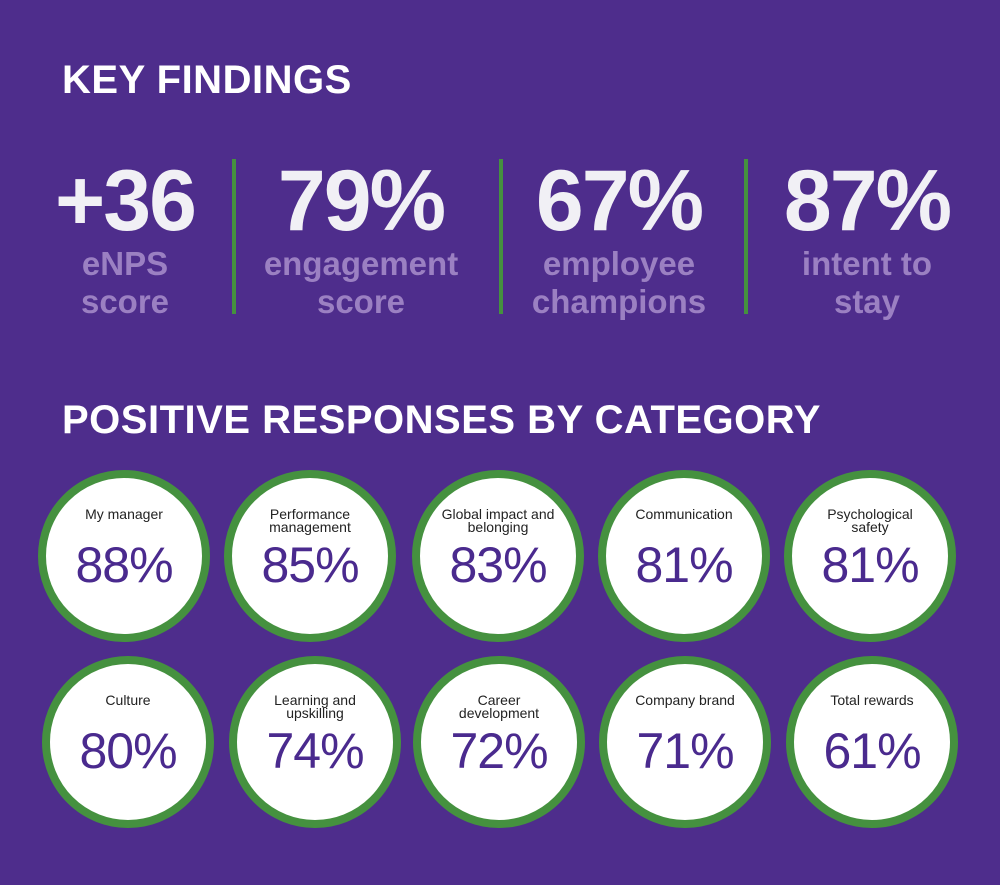 The width and height of the screenshot is (1000, 885). I want to click on stat-value: 87%, so click(867, 201).